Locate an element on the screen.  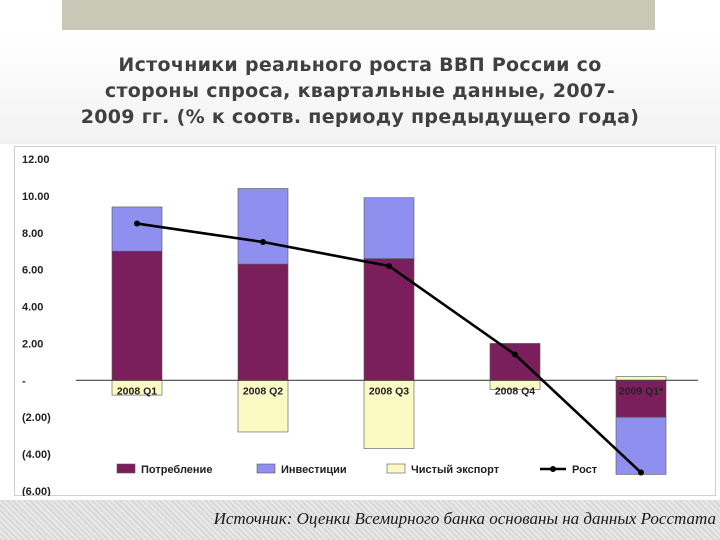
y-tick-label: 2.00 is located at coordinates (32, 344).